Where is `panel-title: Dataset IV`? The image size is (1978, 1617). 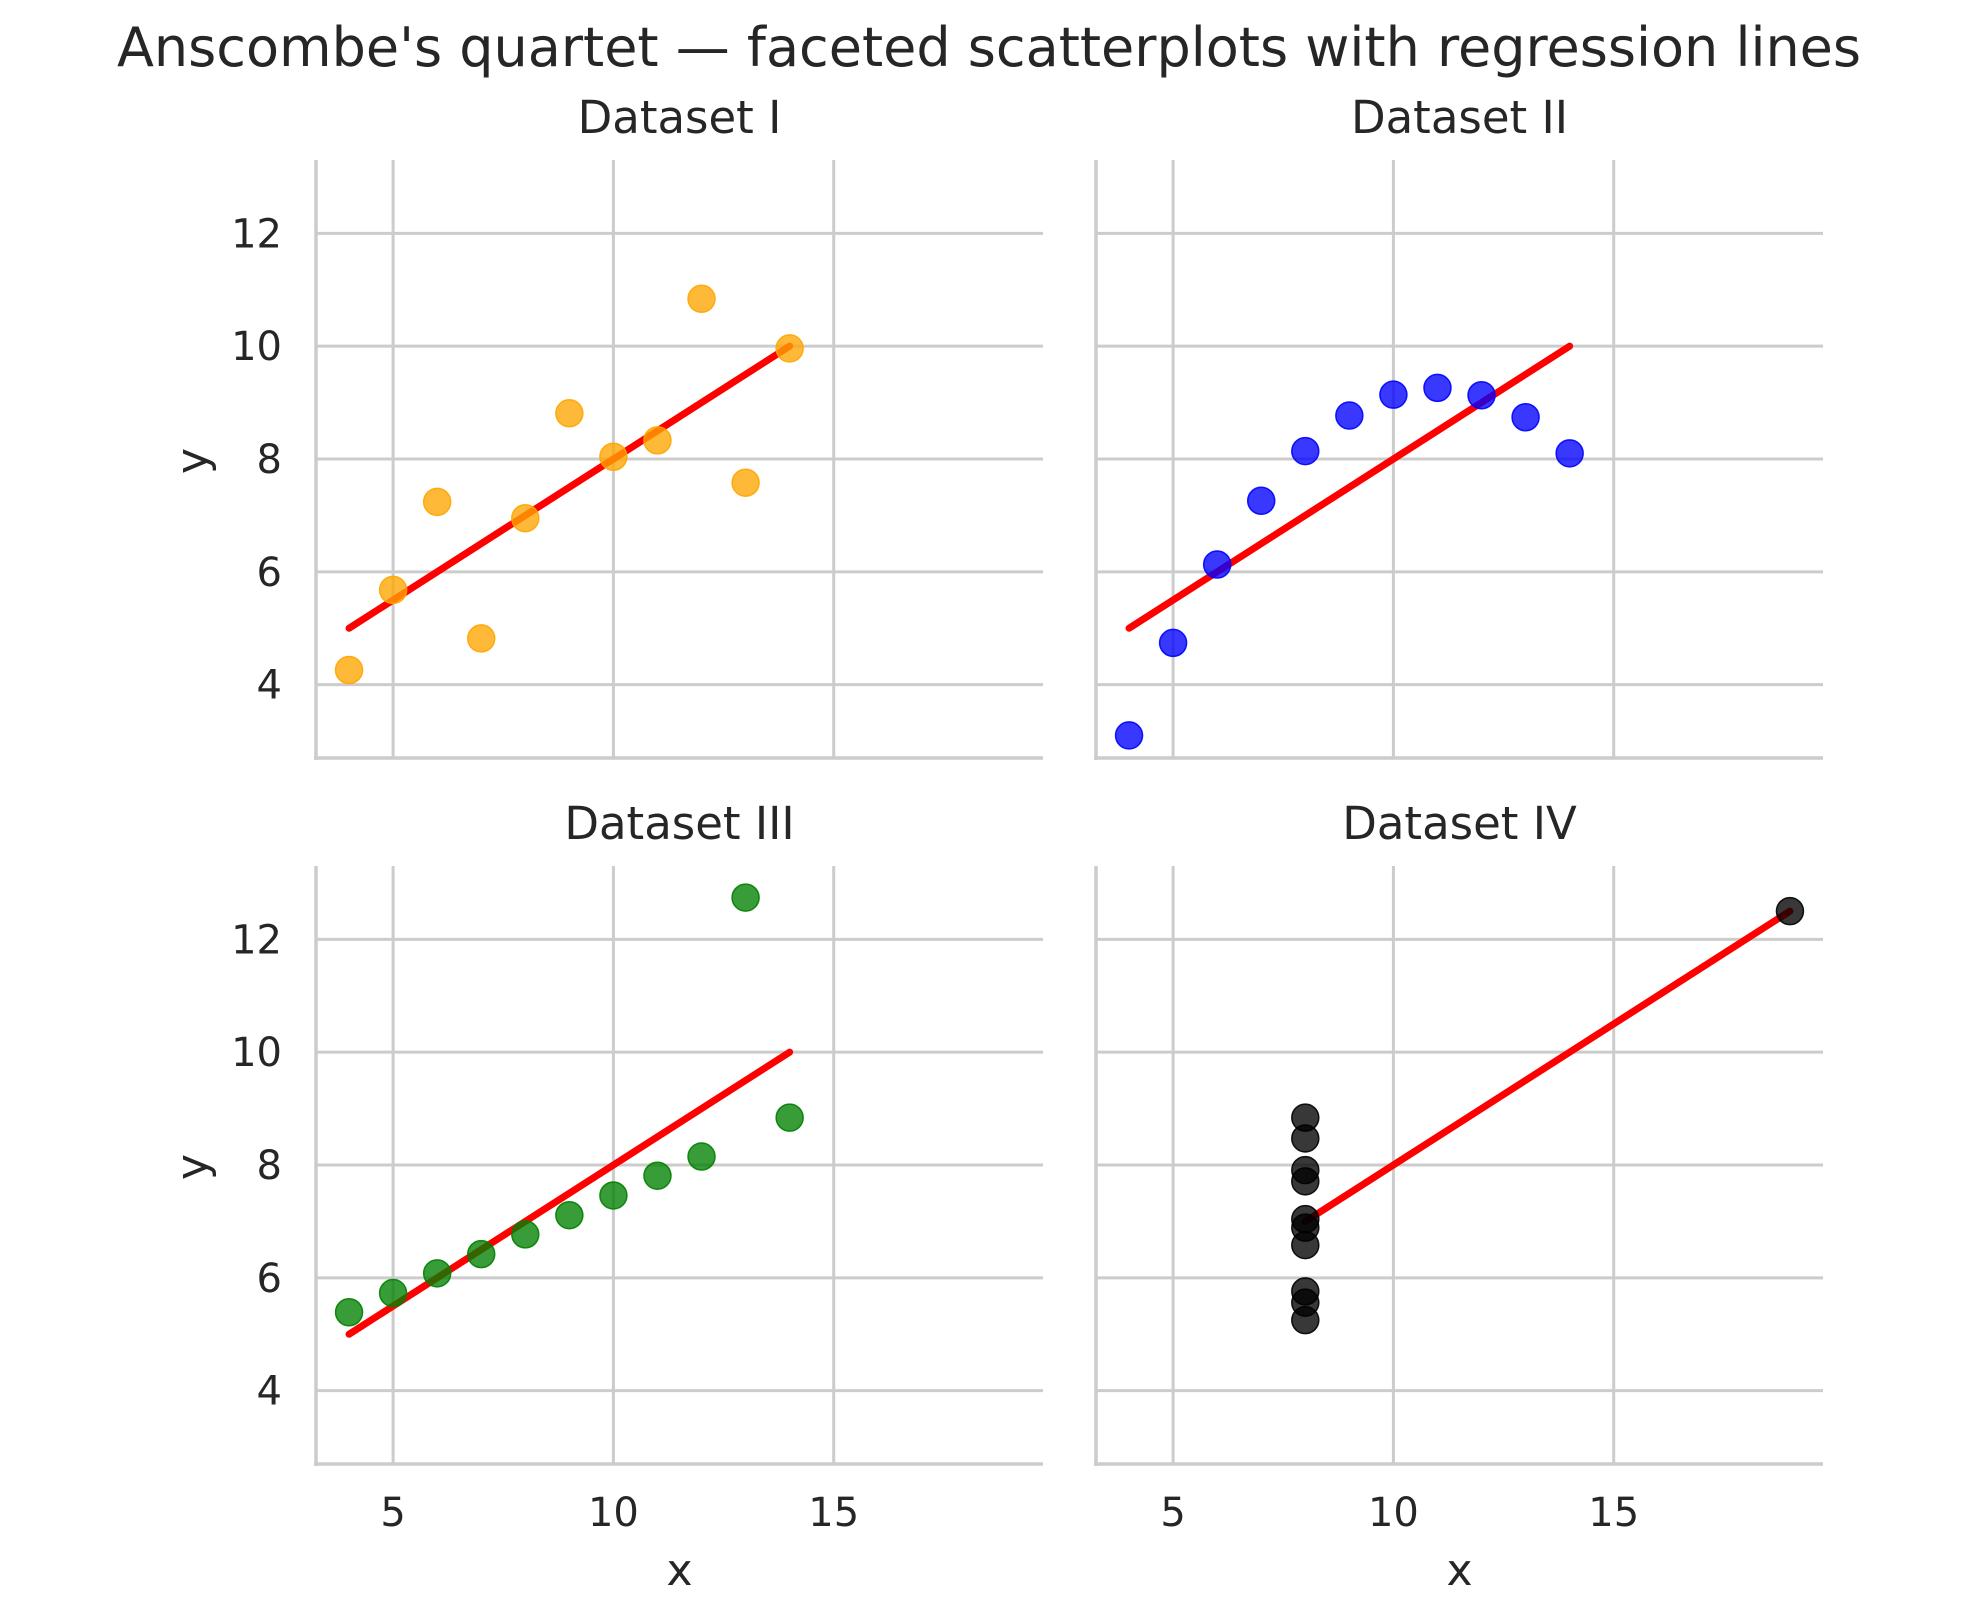 panel-title: Dataset IV is located at coordinates (1459, 823).